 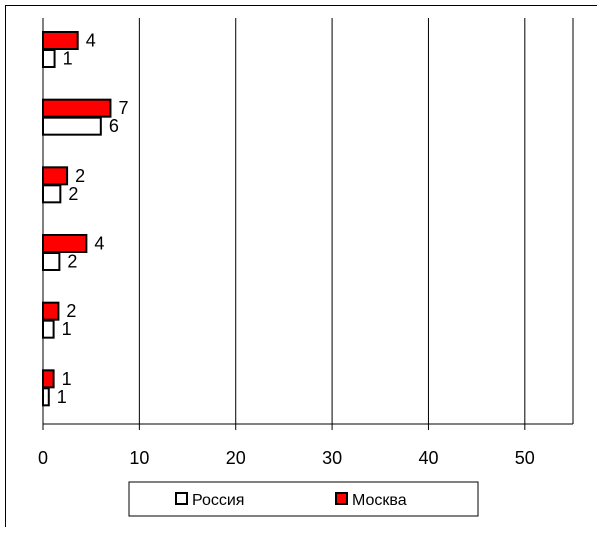 I want to click on legend-label-moskva: Москва, so click(x=379, y=500).